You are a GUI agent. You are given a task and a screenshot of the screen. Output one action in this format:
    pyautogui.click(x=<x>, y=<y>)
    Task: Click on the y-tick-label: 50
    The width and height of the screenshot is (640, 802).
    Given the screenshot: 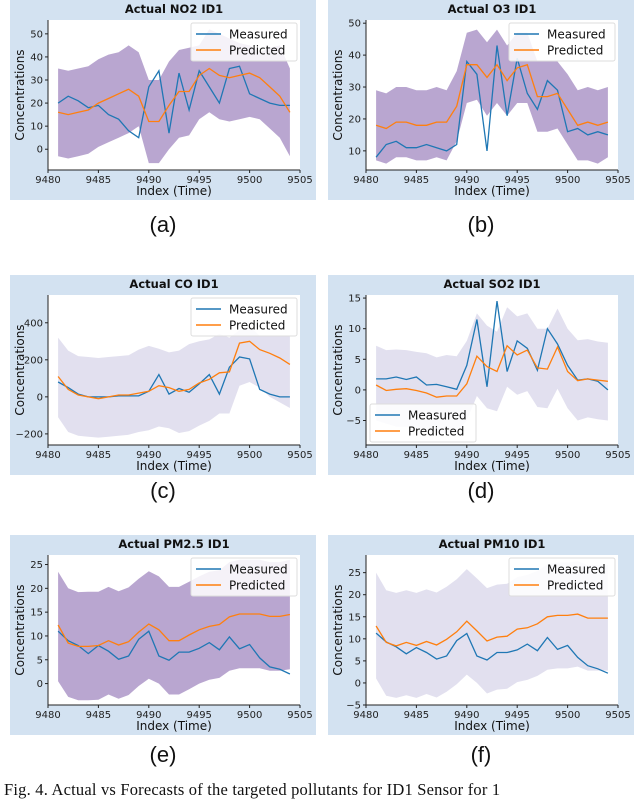 What is the action you would take?
    pyautogui.click(x=354, y=24)
    